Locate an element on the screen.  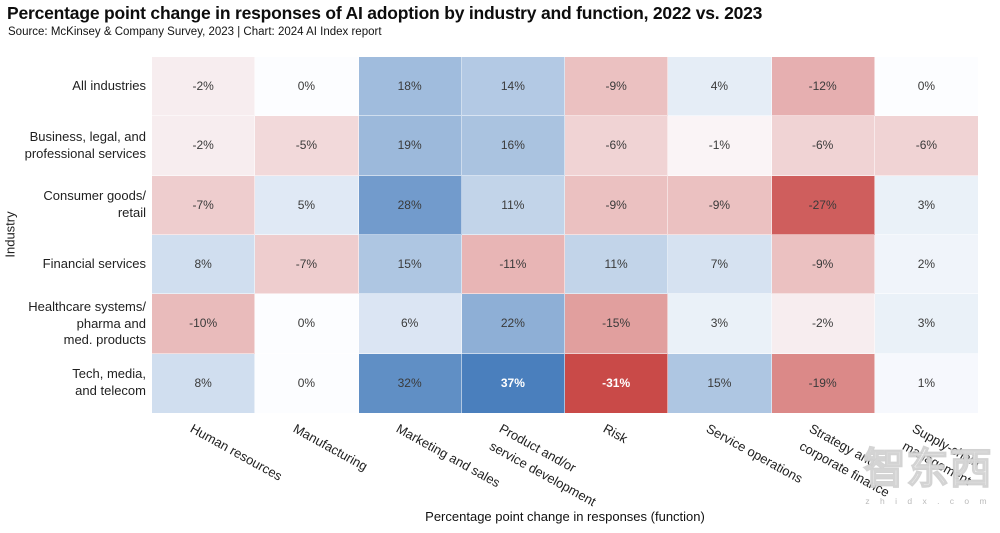
column-label: Strategy and corporate finance is located at coordinates (845, 460).